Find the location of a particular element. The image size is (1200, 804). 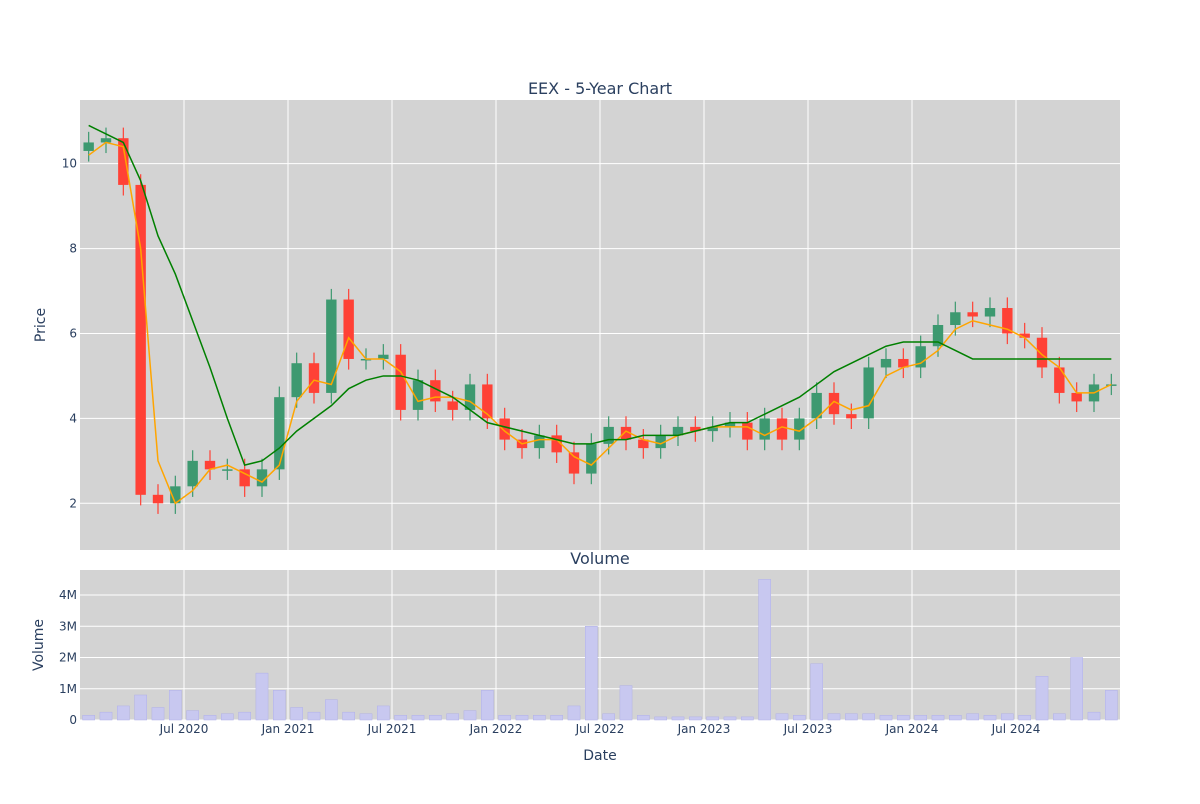

price-y-axis-label: Price is located at coordinates (41, 325).